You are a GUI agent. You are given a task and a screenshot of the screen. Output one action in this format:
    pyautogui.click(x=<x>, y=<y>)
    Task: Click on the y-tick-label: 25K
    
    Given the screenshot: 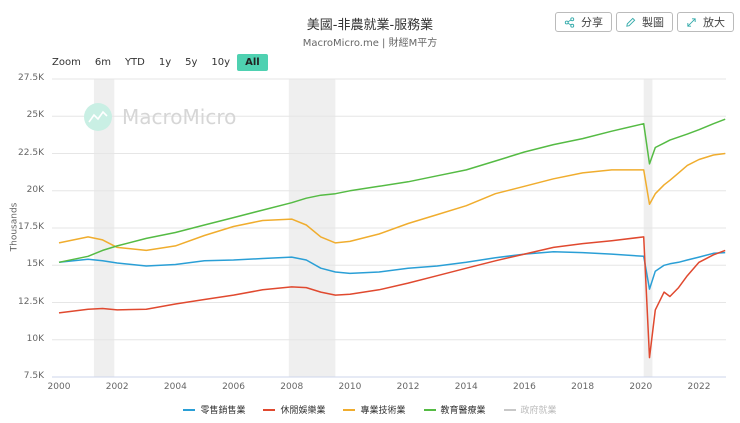 What is the action you would take?
    pyautogui.click(x=35, y=115)
    